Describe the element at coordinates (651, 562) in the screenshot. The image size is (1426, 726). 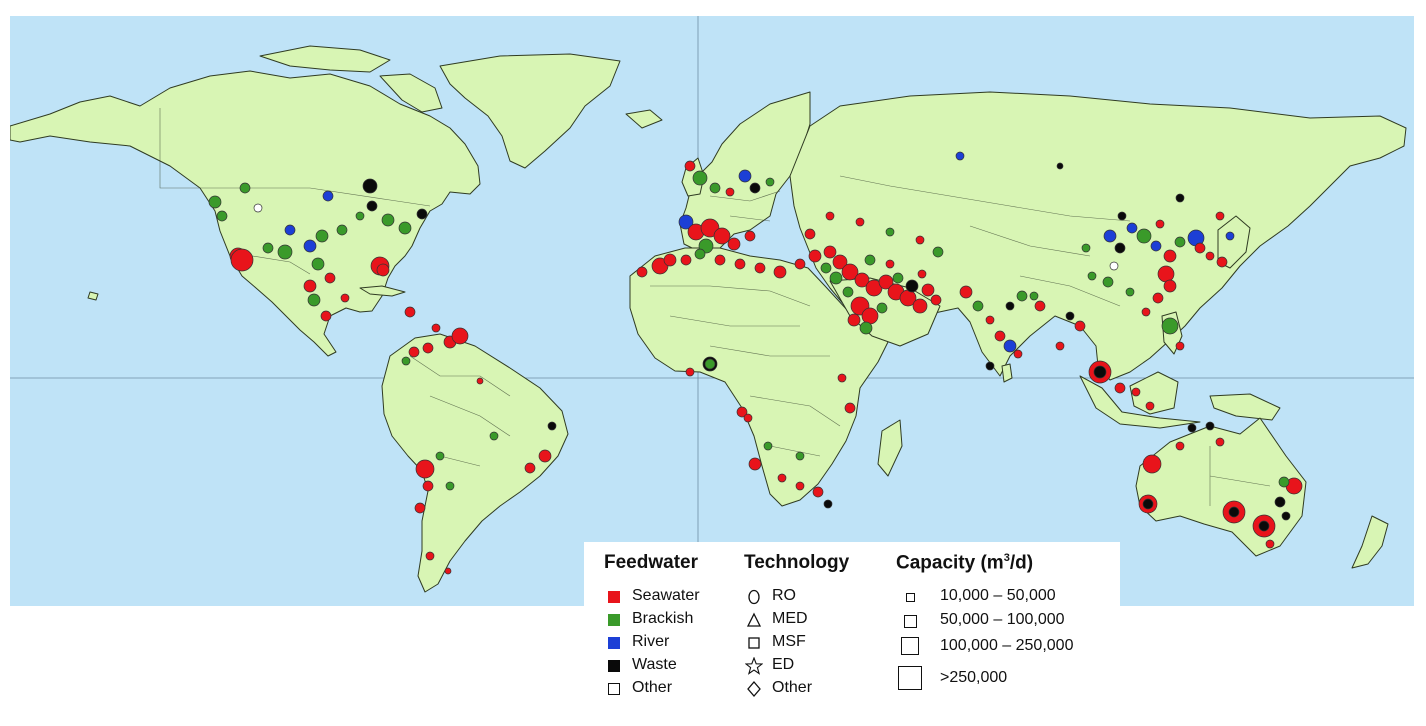
I see `legend-feedwater-title: Feedwater` at that location.